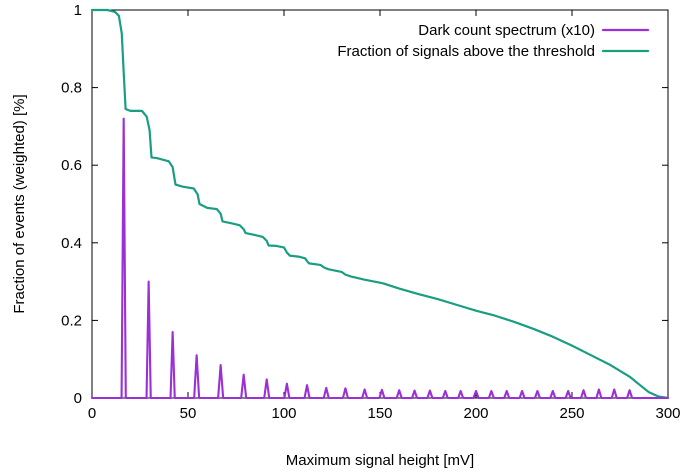  Describe the element at coordinates (71, 243) in the screenshot. I see `y-tick-label: 0.4` at that location.